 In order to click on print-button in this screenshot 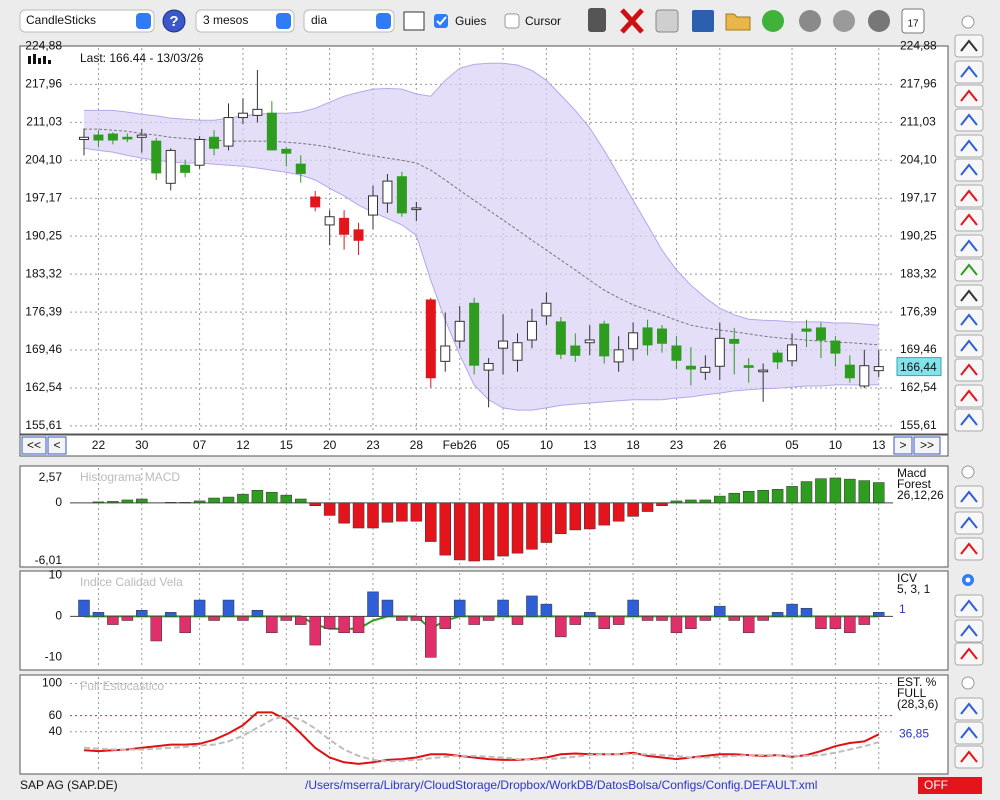, I will do `click(667, 21)`.